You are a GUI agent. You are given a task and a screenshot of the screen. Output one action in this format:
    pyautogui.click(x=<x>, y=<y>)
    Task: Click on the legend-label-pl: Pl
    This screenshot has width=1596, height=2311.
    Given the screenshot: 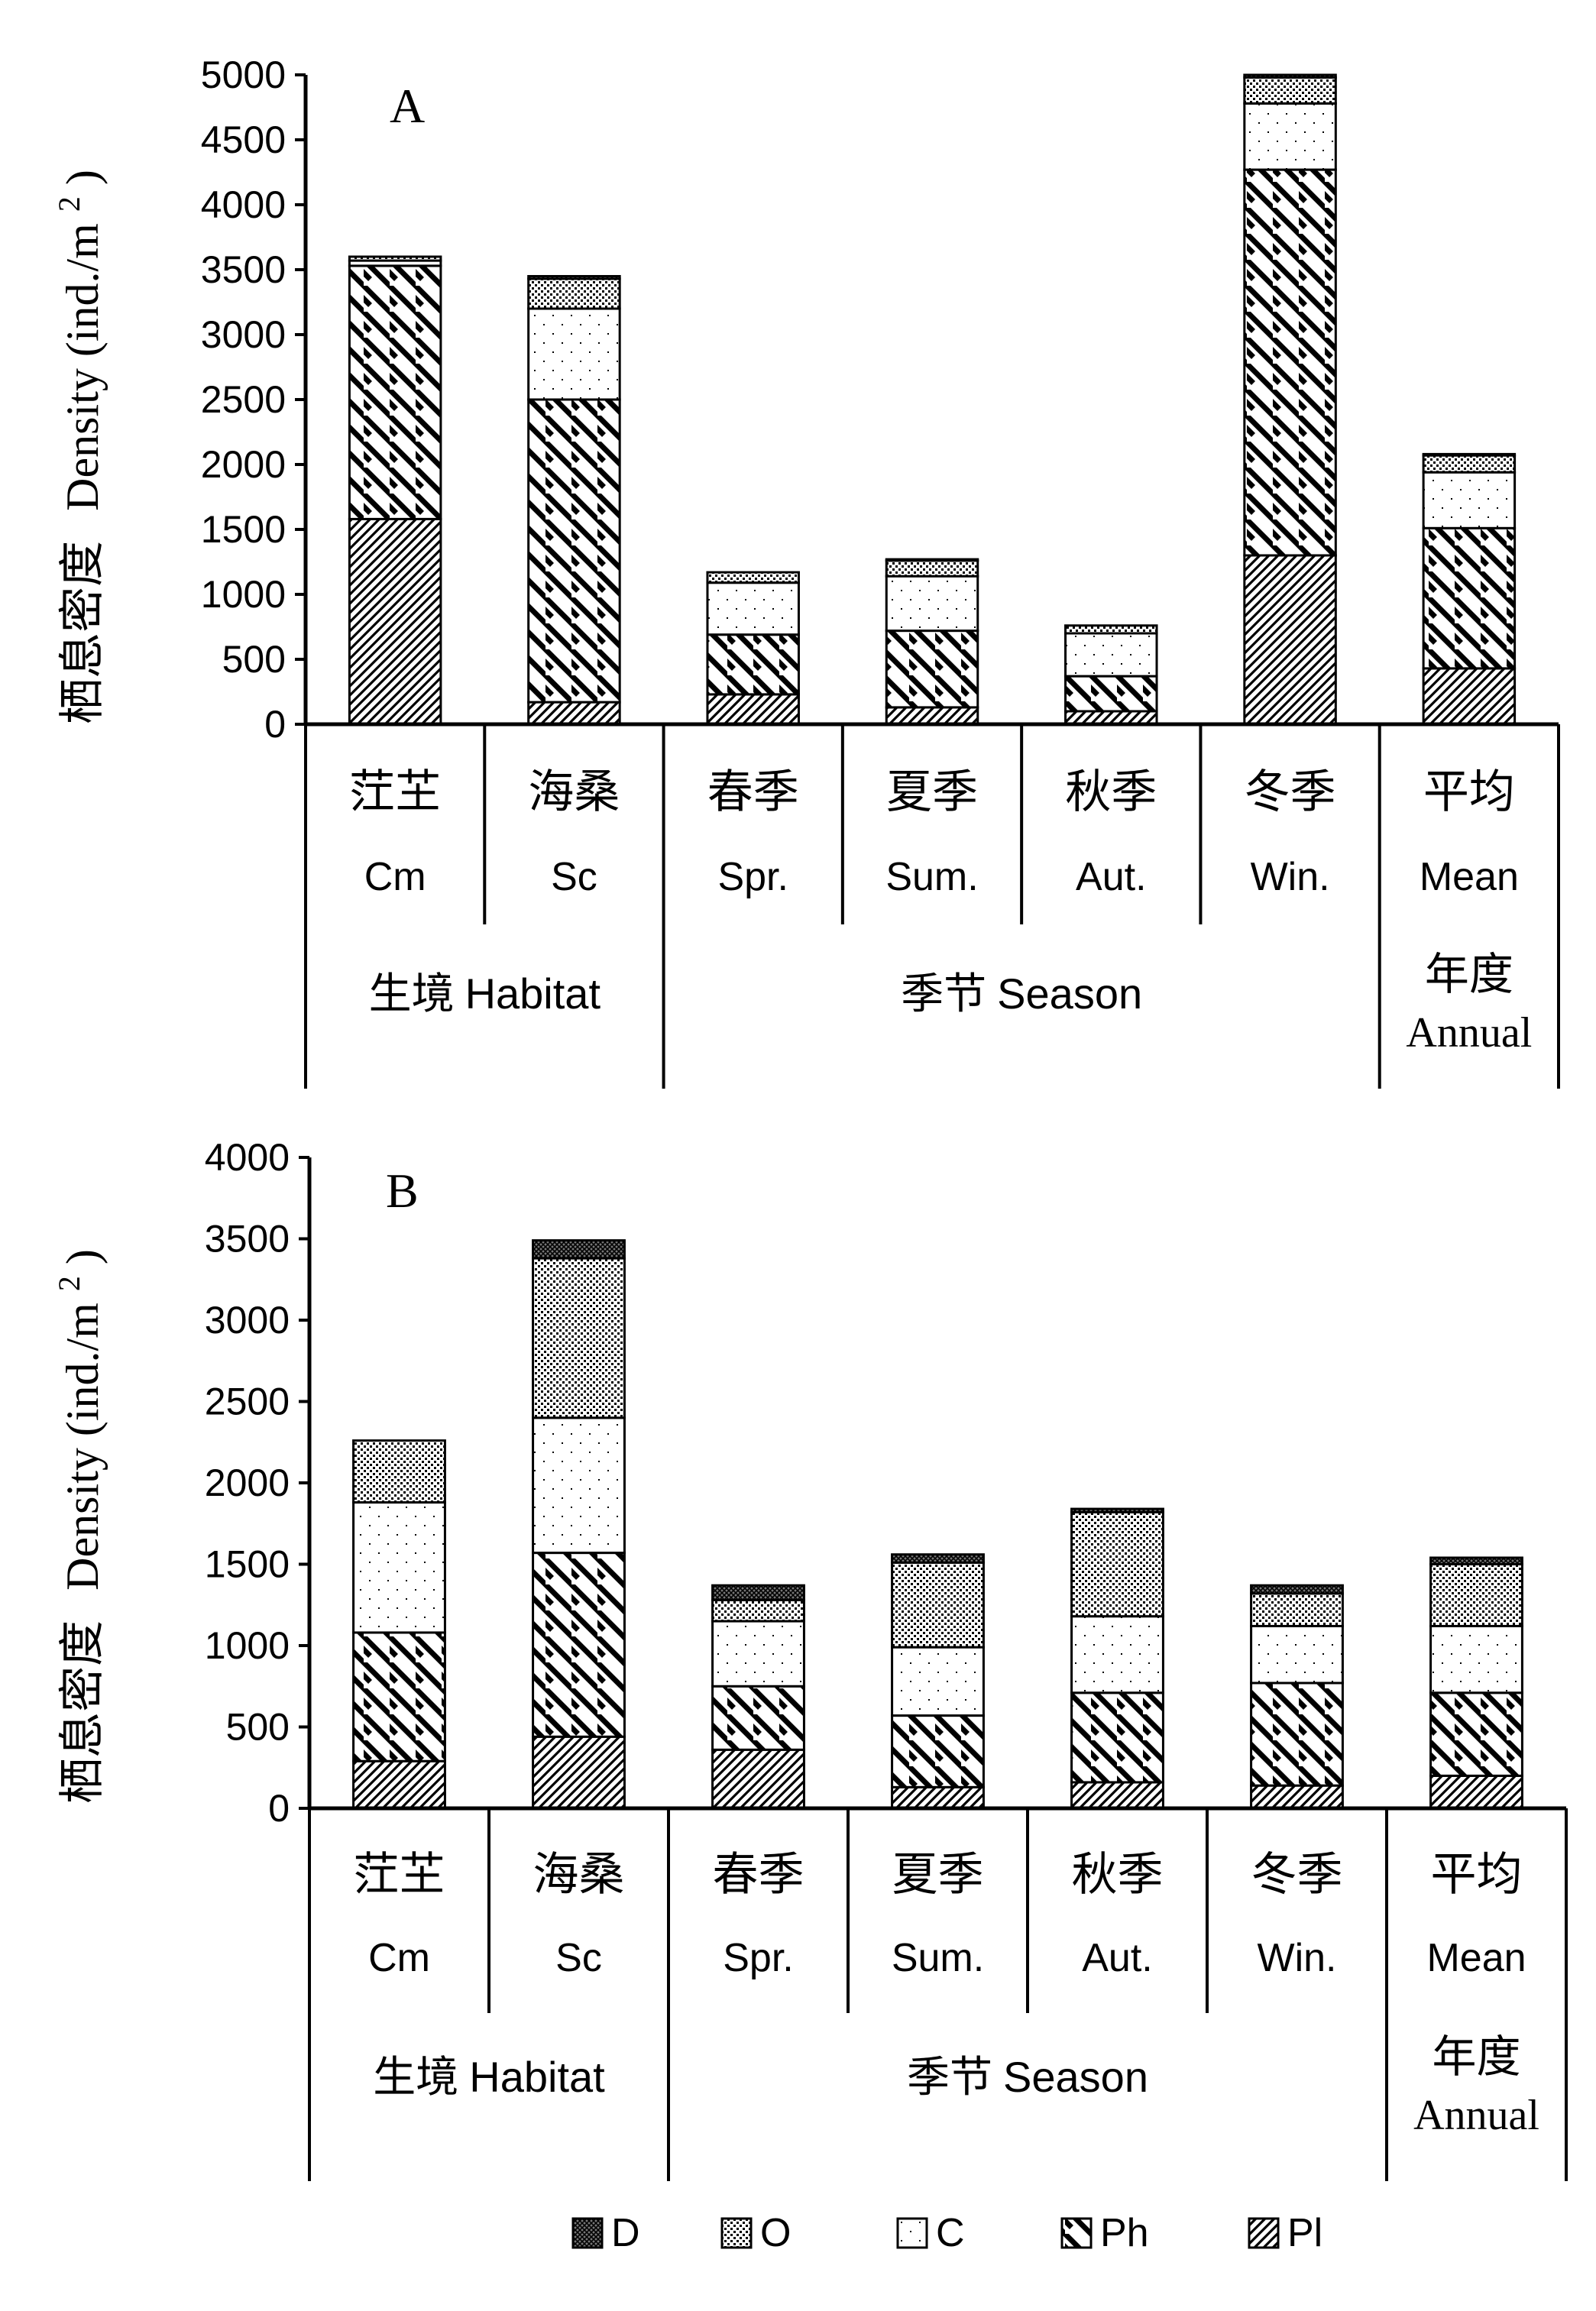 What is the action you would take?
    pyautogui.click(x=1304, y=2233)
    